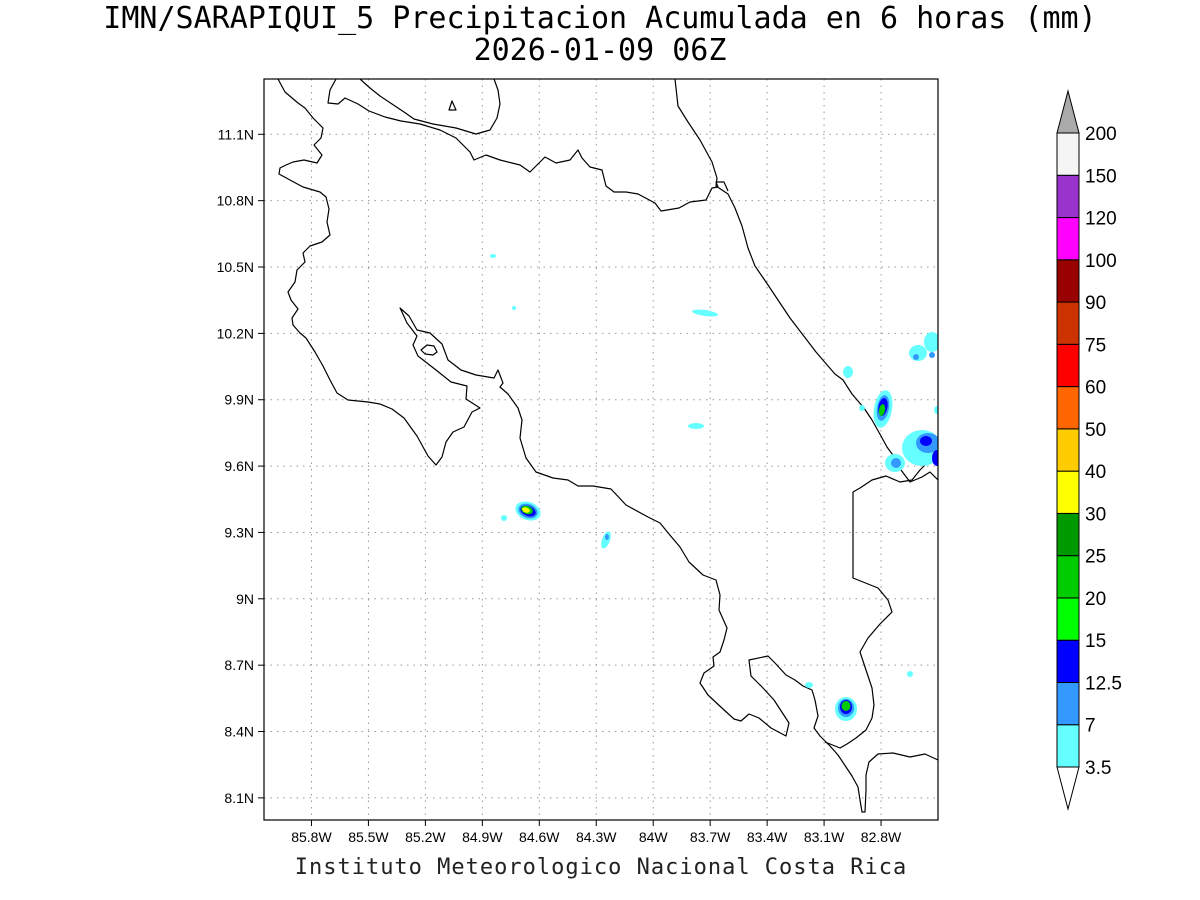 This screenshot has width=1200, height=900. Describe the element at coordinates (1095, 430) in the screenshot. I see `legend-label: 50` at that location.